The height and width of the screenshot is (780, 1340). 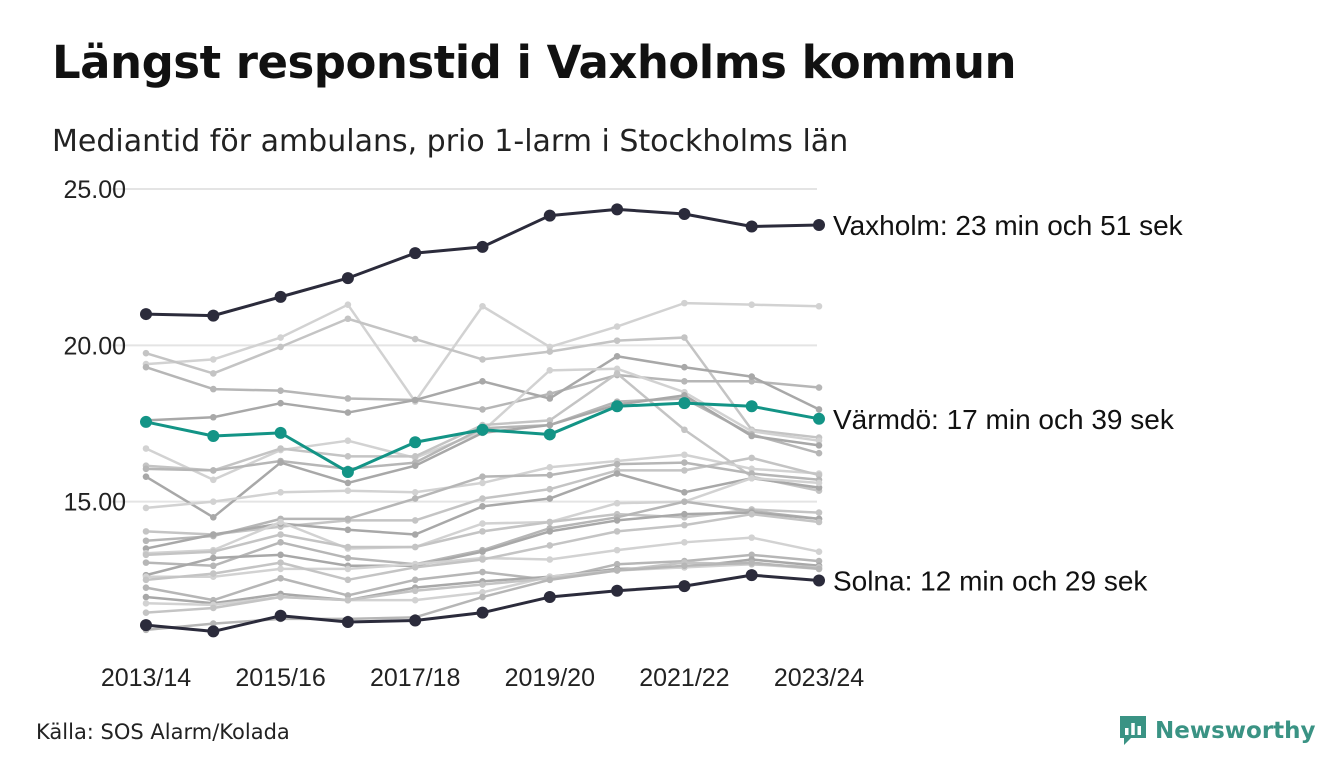 I want to click on y-tick-label: 15.00, so click(x=94, y=503).